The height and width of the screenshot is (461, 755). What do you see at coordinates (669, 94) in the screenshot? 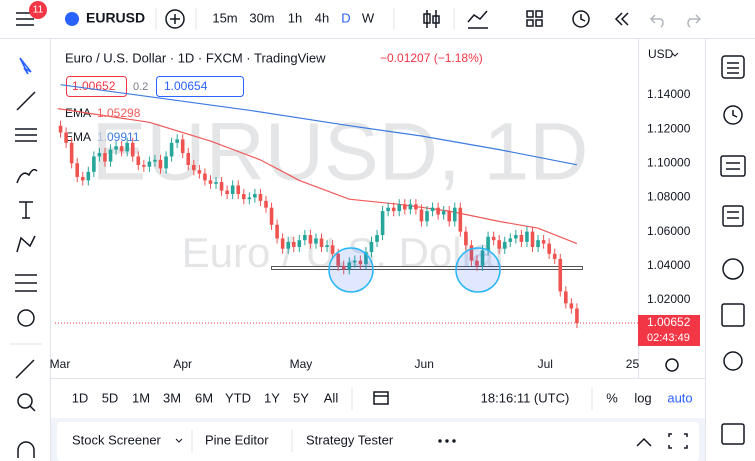
I see `y-tick-label: 1.14000` at bounding box center [669, 94].